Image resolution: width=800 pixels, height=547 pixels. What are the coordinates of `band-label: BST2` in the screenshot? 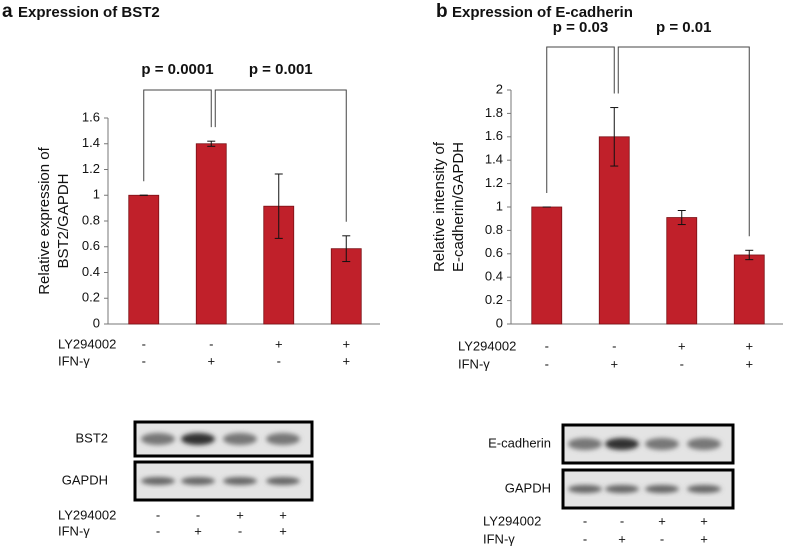 It's located at (91, 437).